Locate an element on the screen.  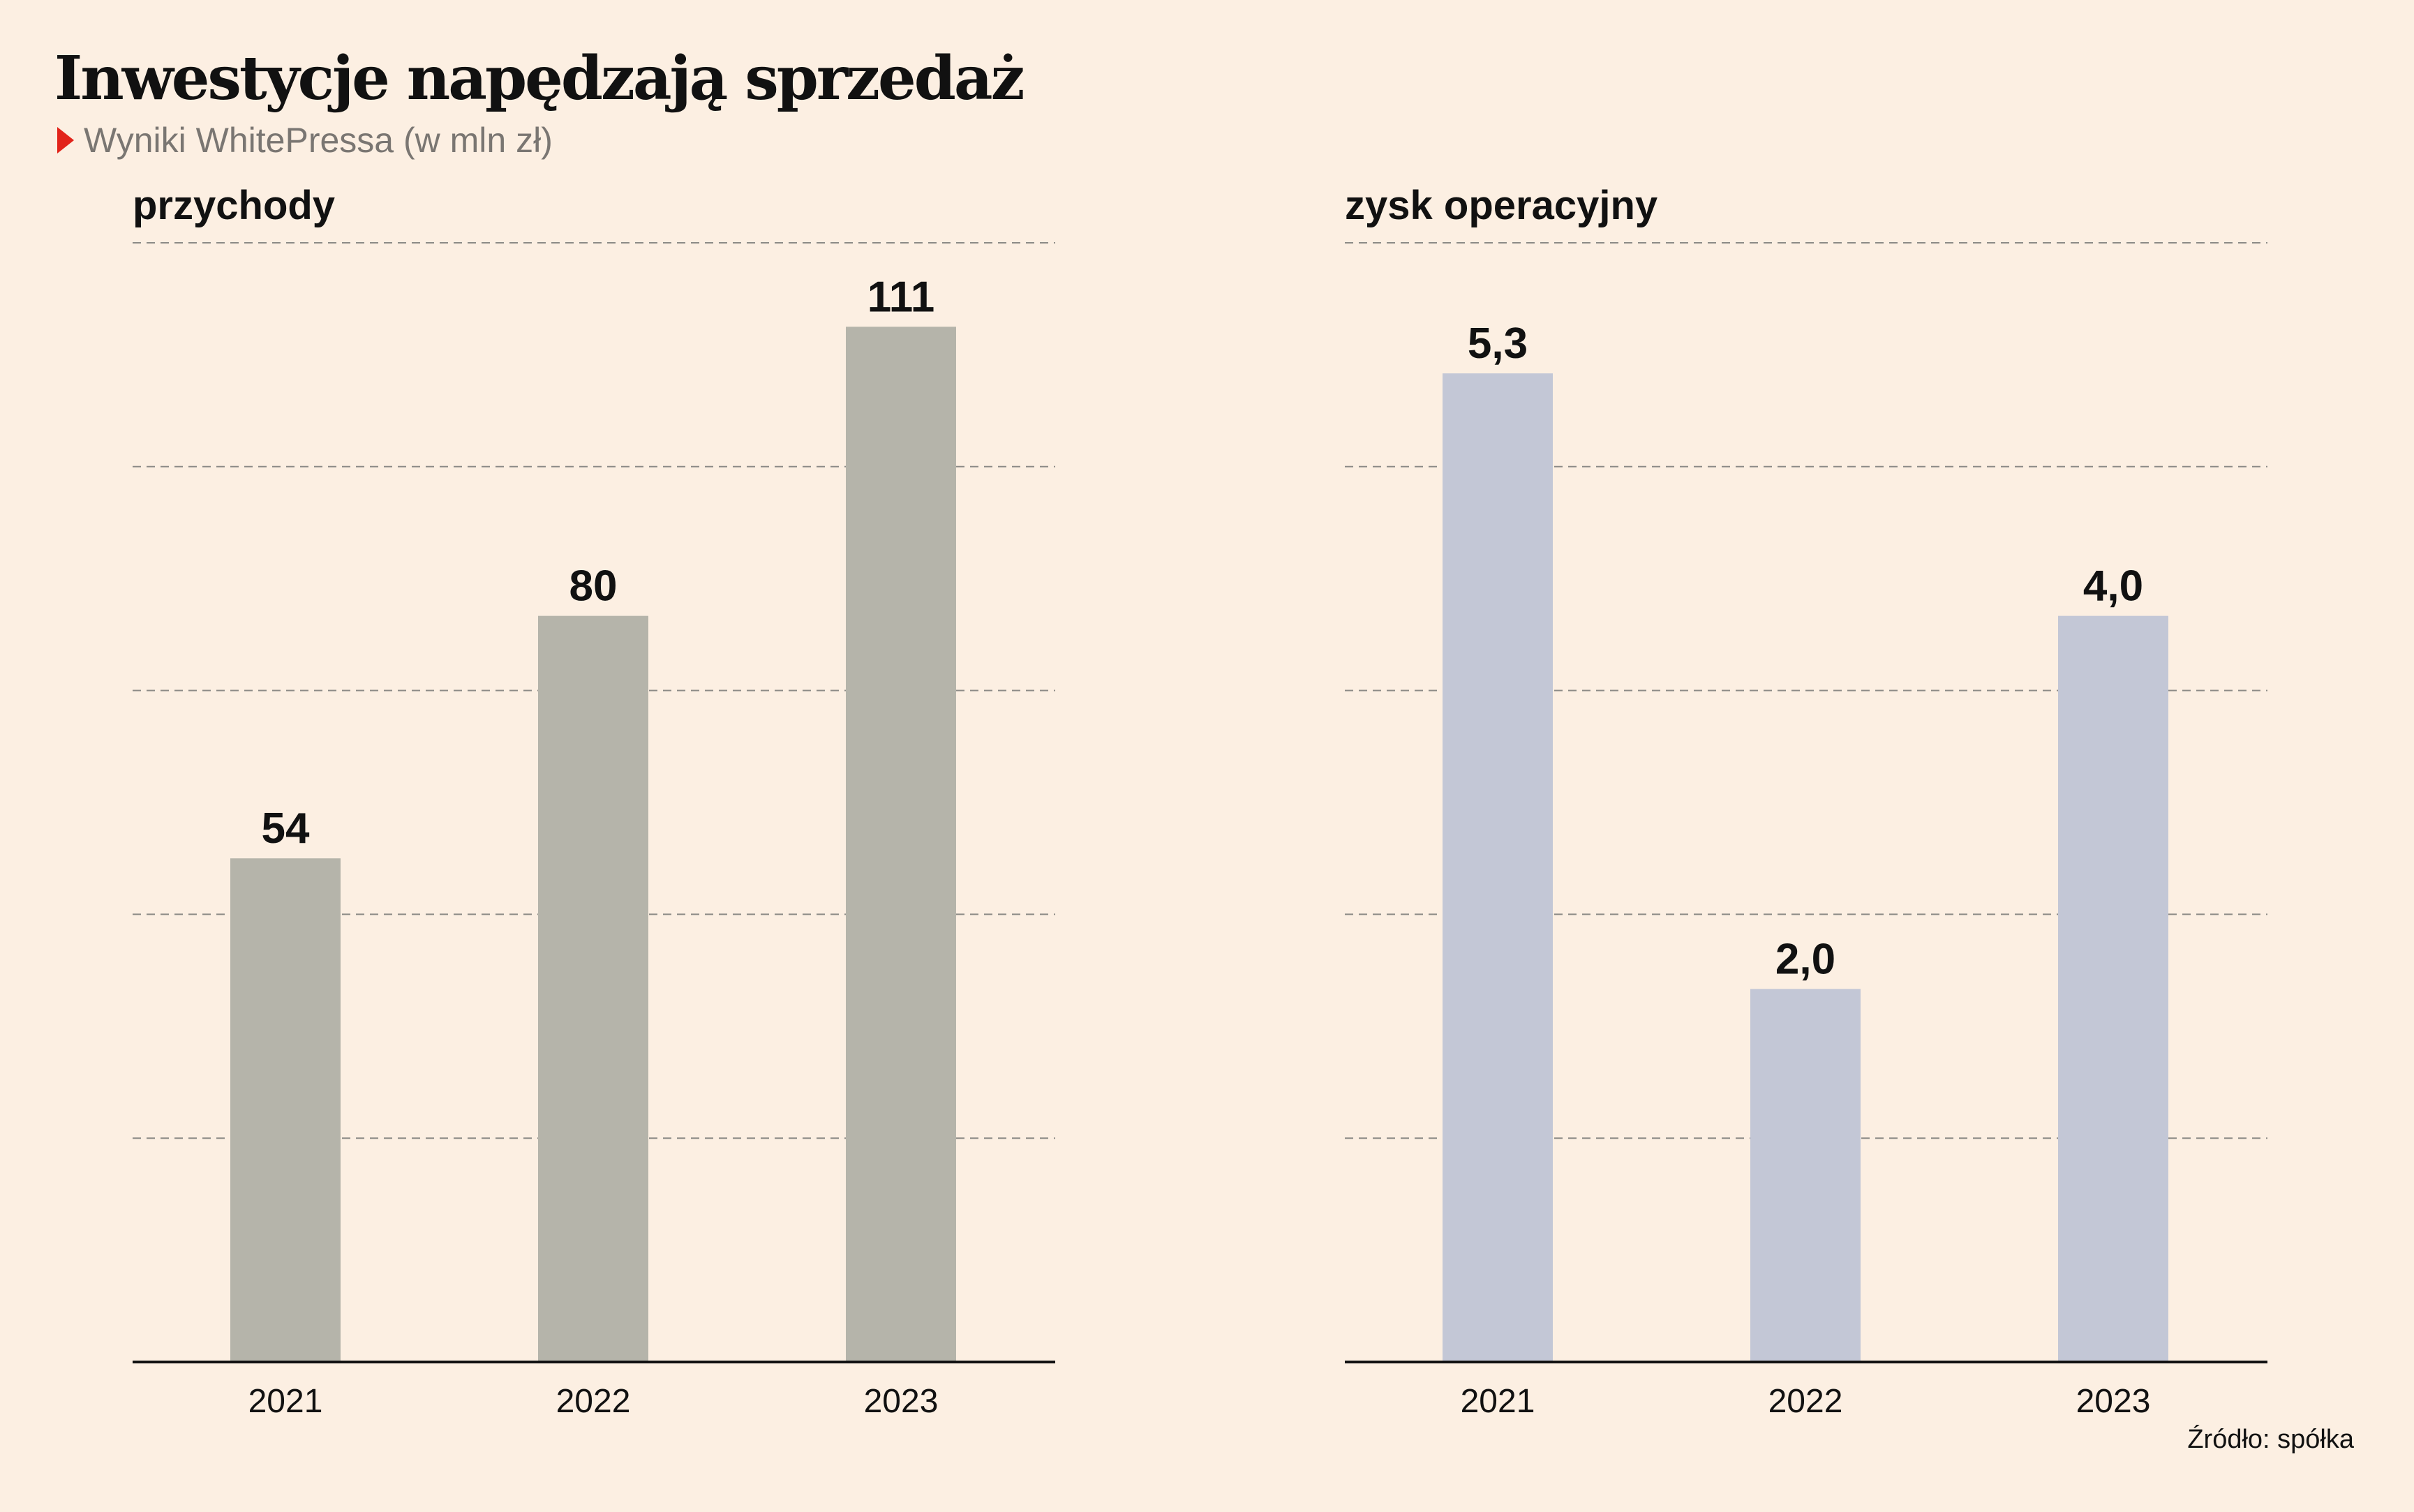
subtitle-text: Wyniki WhitePressa (w mln zł) is located at coordinates (319, 140).